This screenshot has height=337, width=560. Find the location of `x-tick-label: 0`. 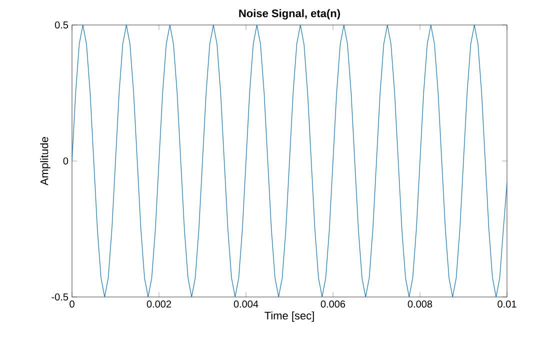

x-tick-label: 0 is located at coordinates (72, 304).